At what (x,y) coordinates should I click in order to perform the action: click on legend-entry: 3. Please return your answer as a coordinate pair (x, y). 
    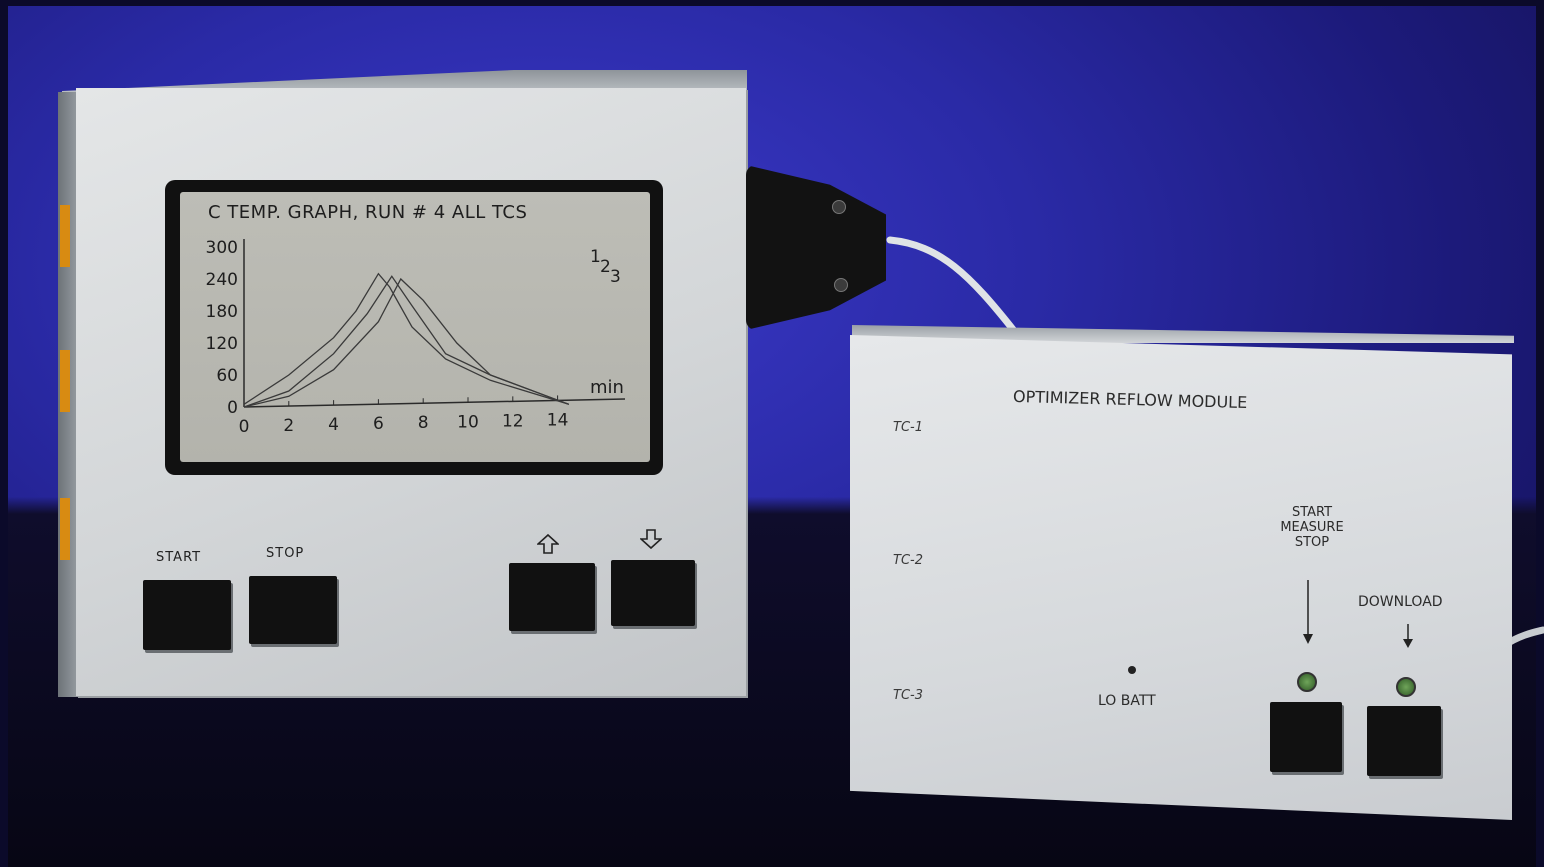
    Looking at the image, I should click on (615, 277).